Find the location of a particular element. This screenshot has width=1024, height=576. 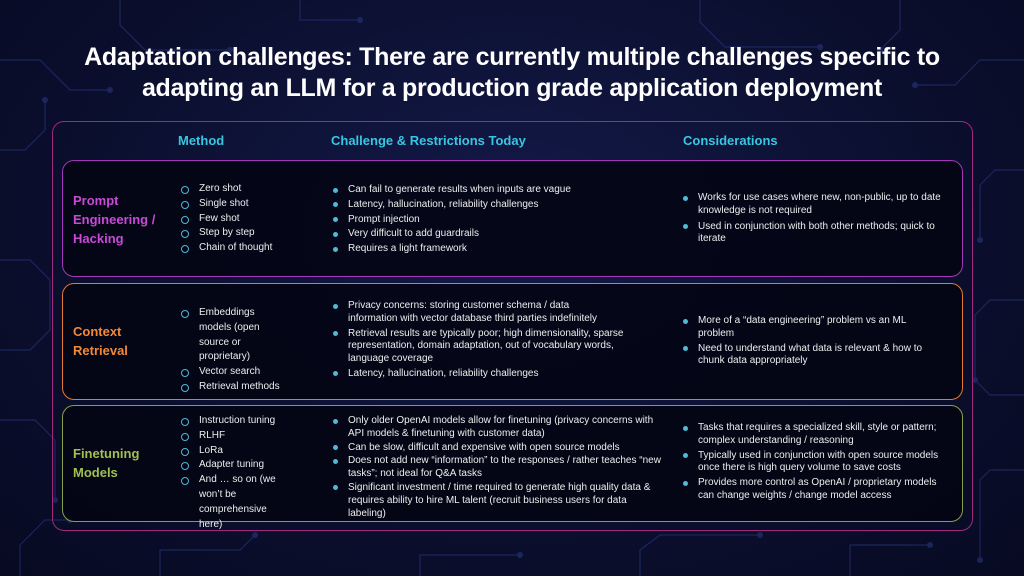

method-item: Retrieval methods is located at coordinates (244, 387).